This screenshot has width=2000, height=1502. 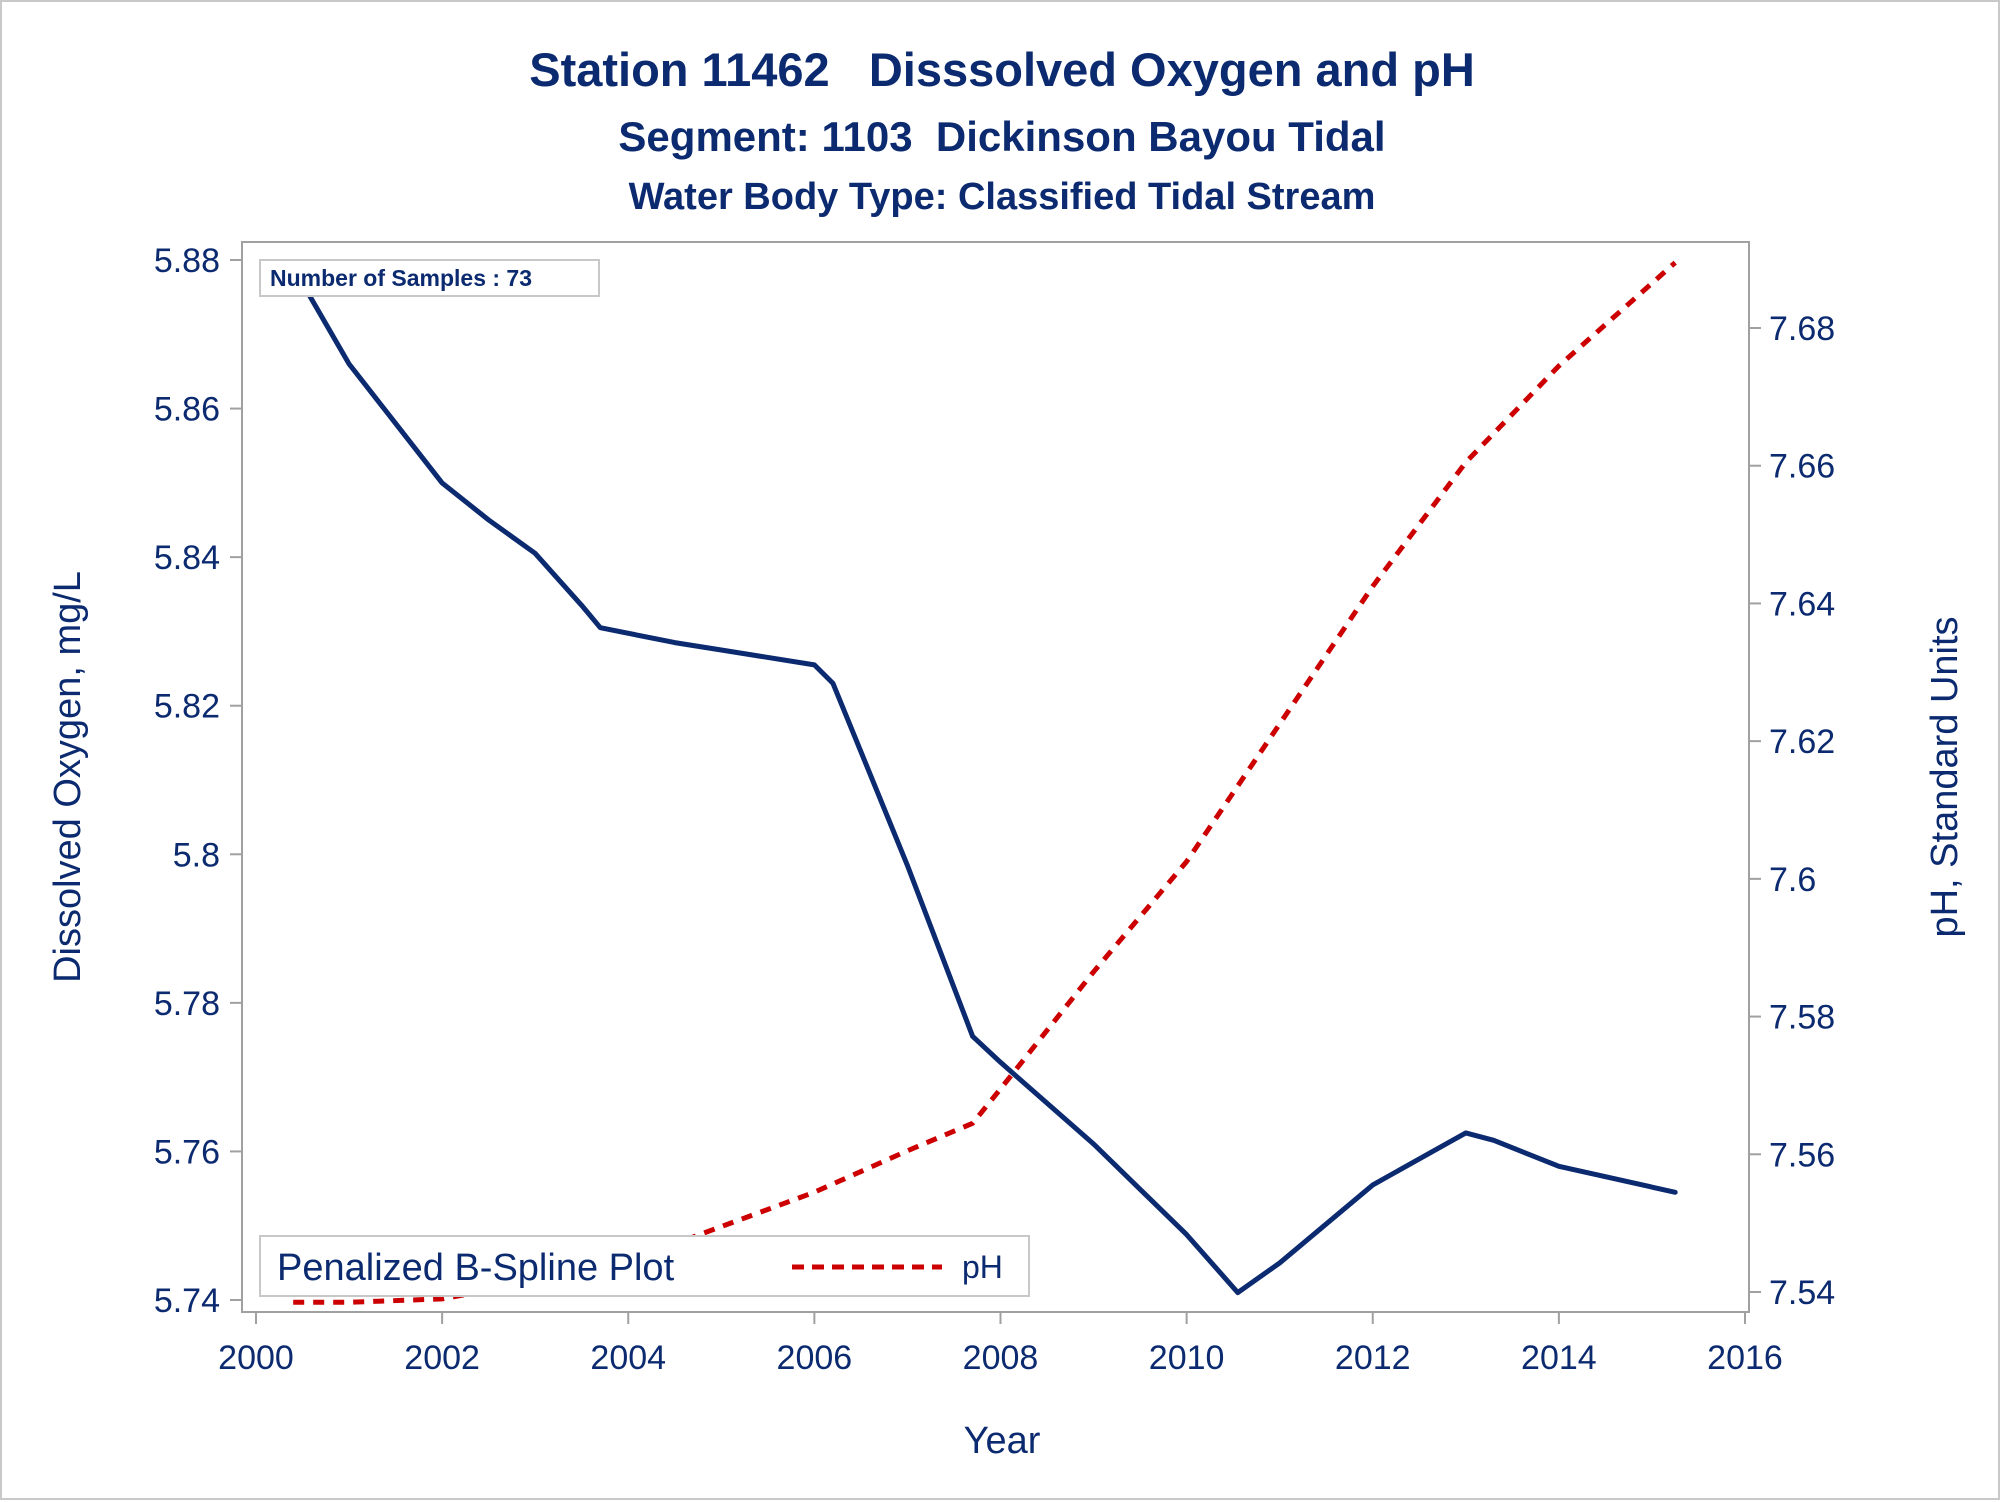 I want to click on y-left-tick-label: 5.78, so click(x=187, y=1004).